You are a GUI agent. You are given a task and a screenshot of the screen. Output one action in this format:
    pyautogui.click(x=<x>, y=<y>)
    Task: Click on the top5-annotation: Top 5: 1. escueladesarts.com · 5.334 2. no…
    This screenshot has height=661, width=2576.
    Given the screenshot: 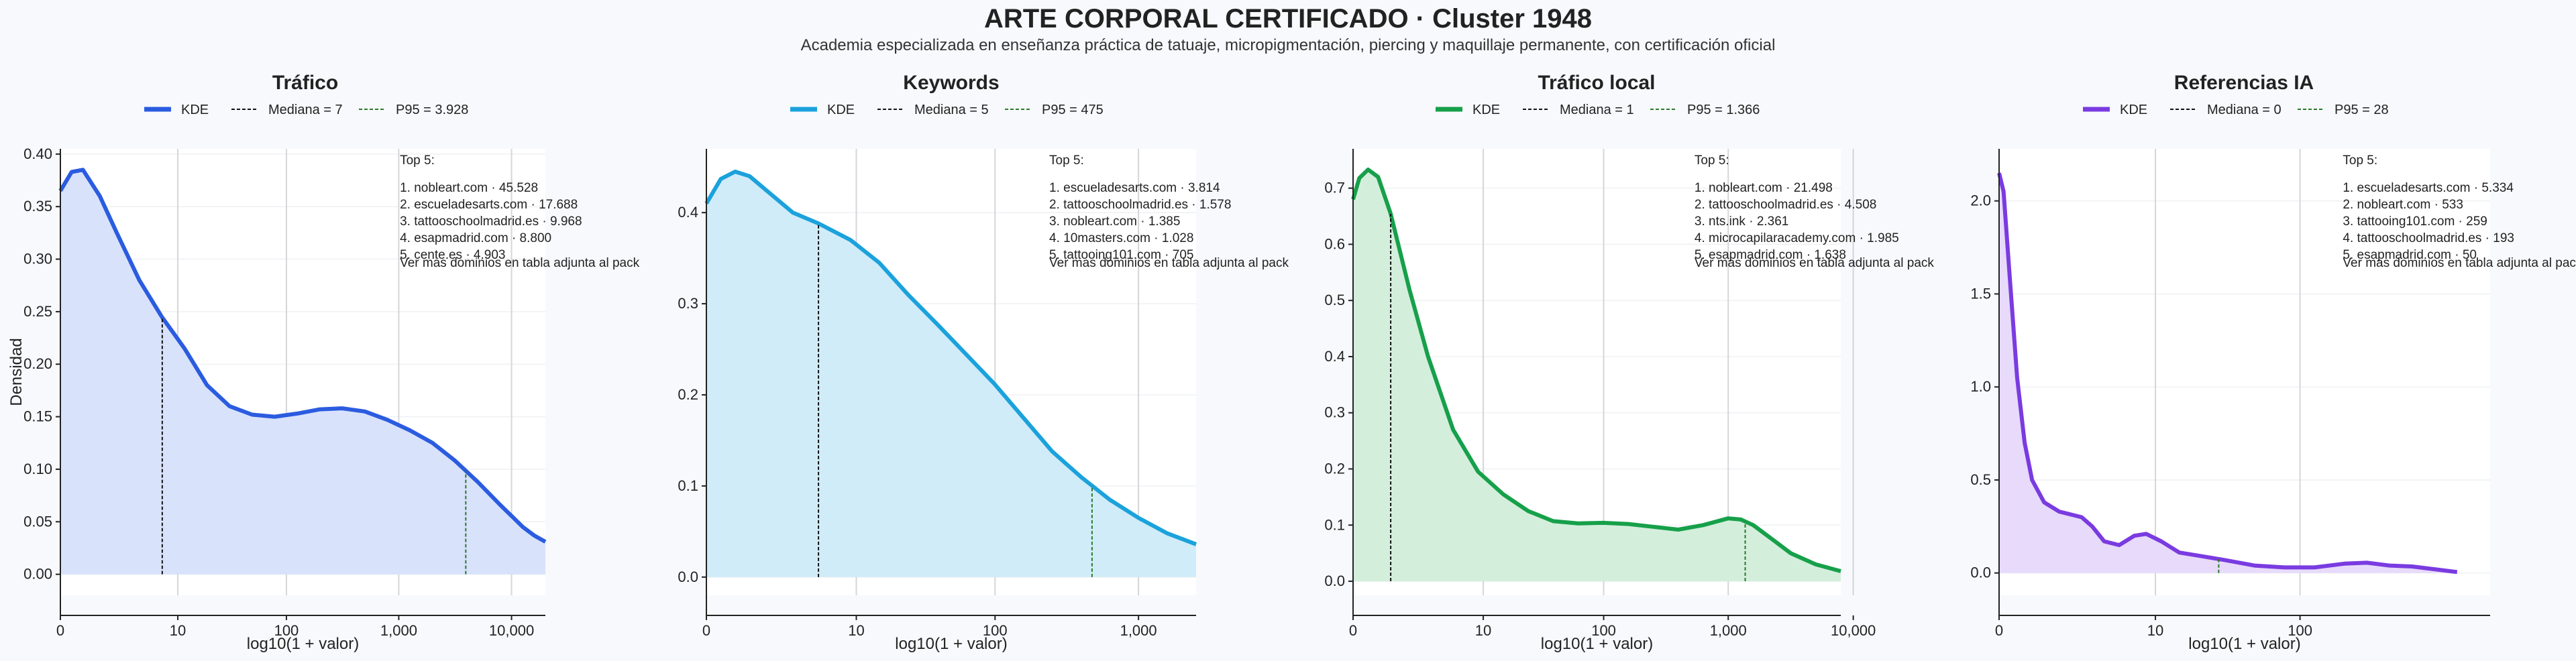 What is the action you would take?
    pyautogui.click(x=2459, y=212)
    